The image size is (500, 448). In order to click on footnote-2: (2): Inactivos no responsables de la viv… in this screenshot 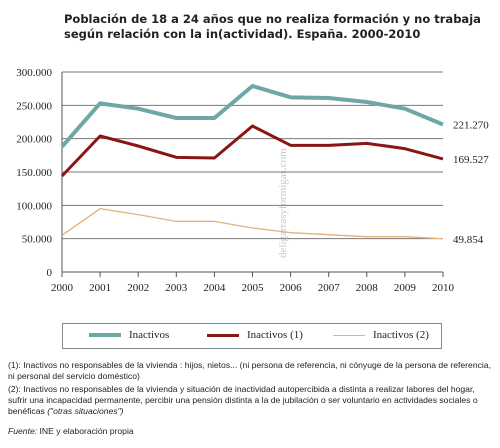, I will do `click(251, 400)`.